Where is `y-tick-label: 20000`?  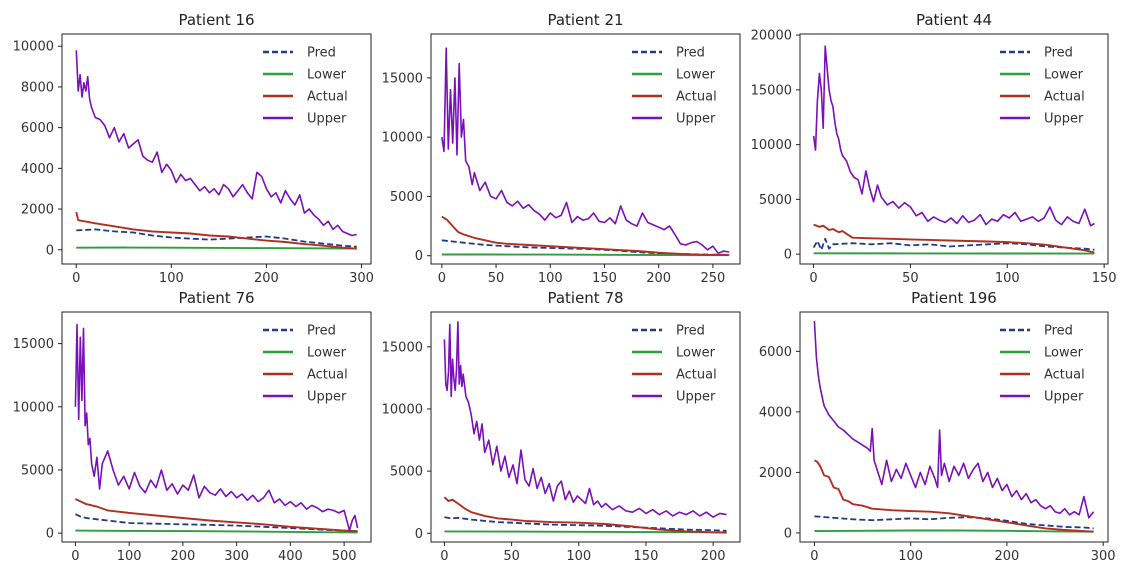
y-tick-label: 20000 is located at coordinates (771, 36).